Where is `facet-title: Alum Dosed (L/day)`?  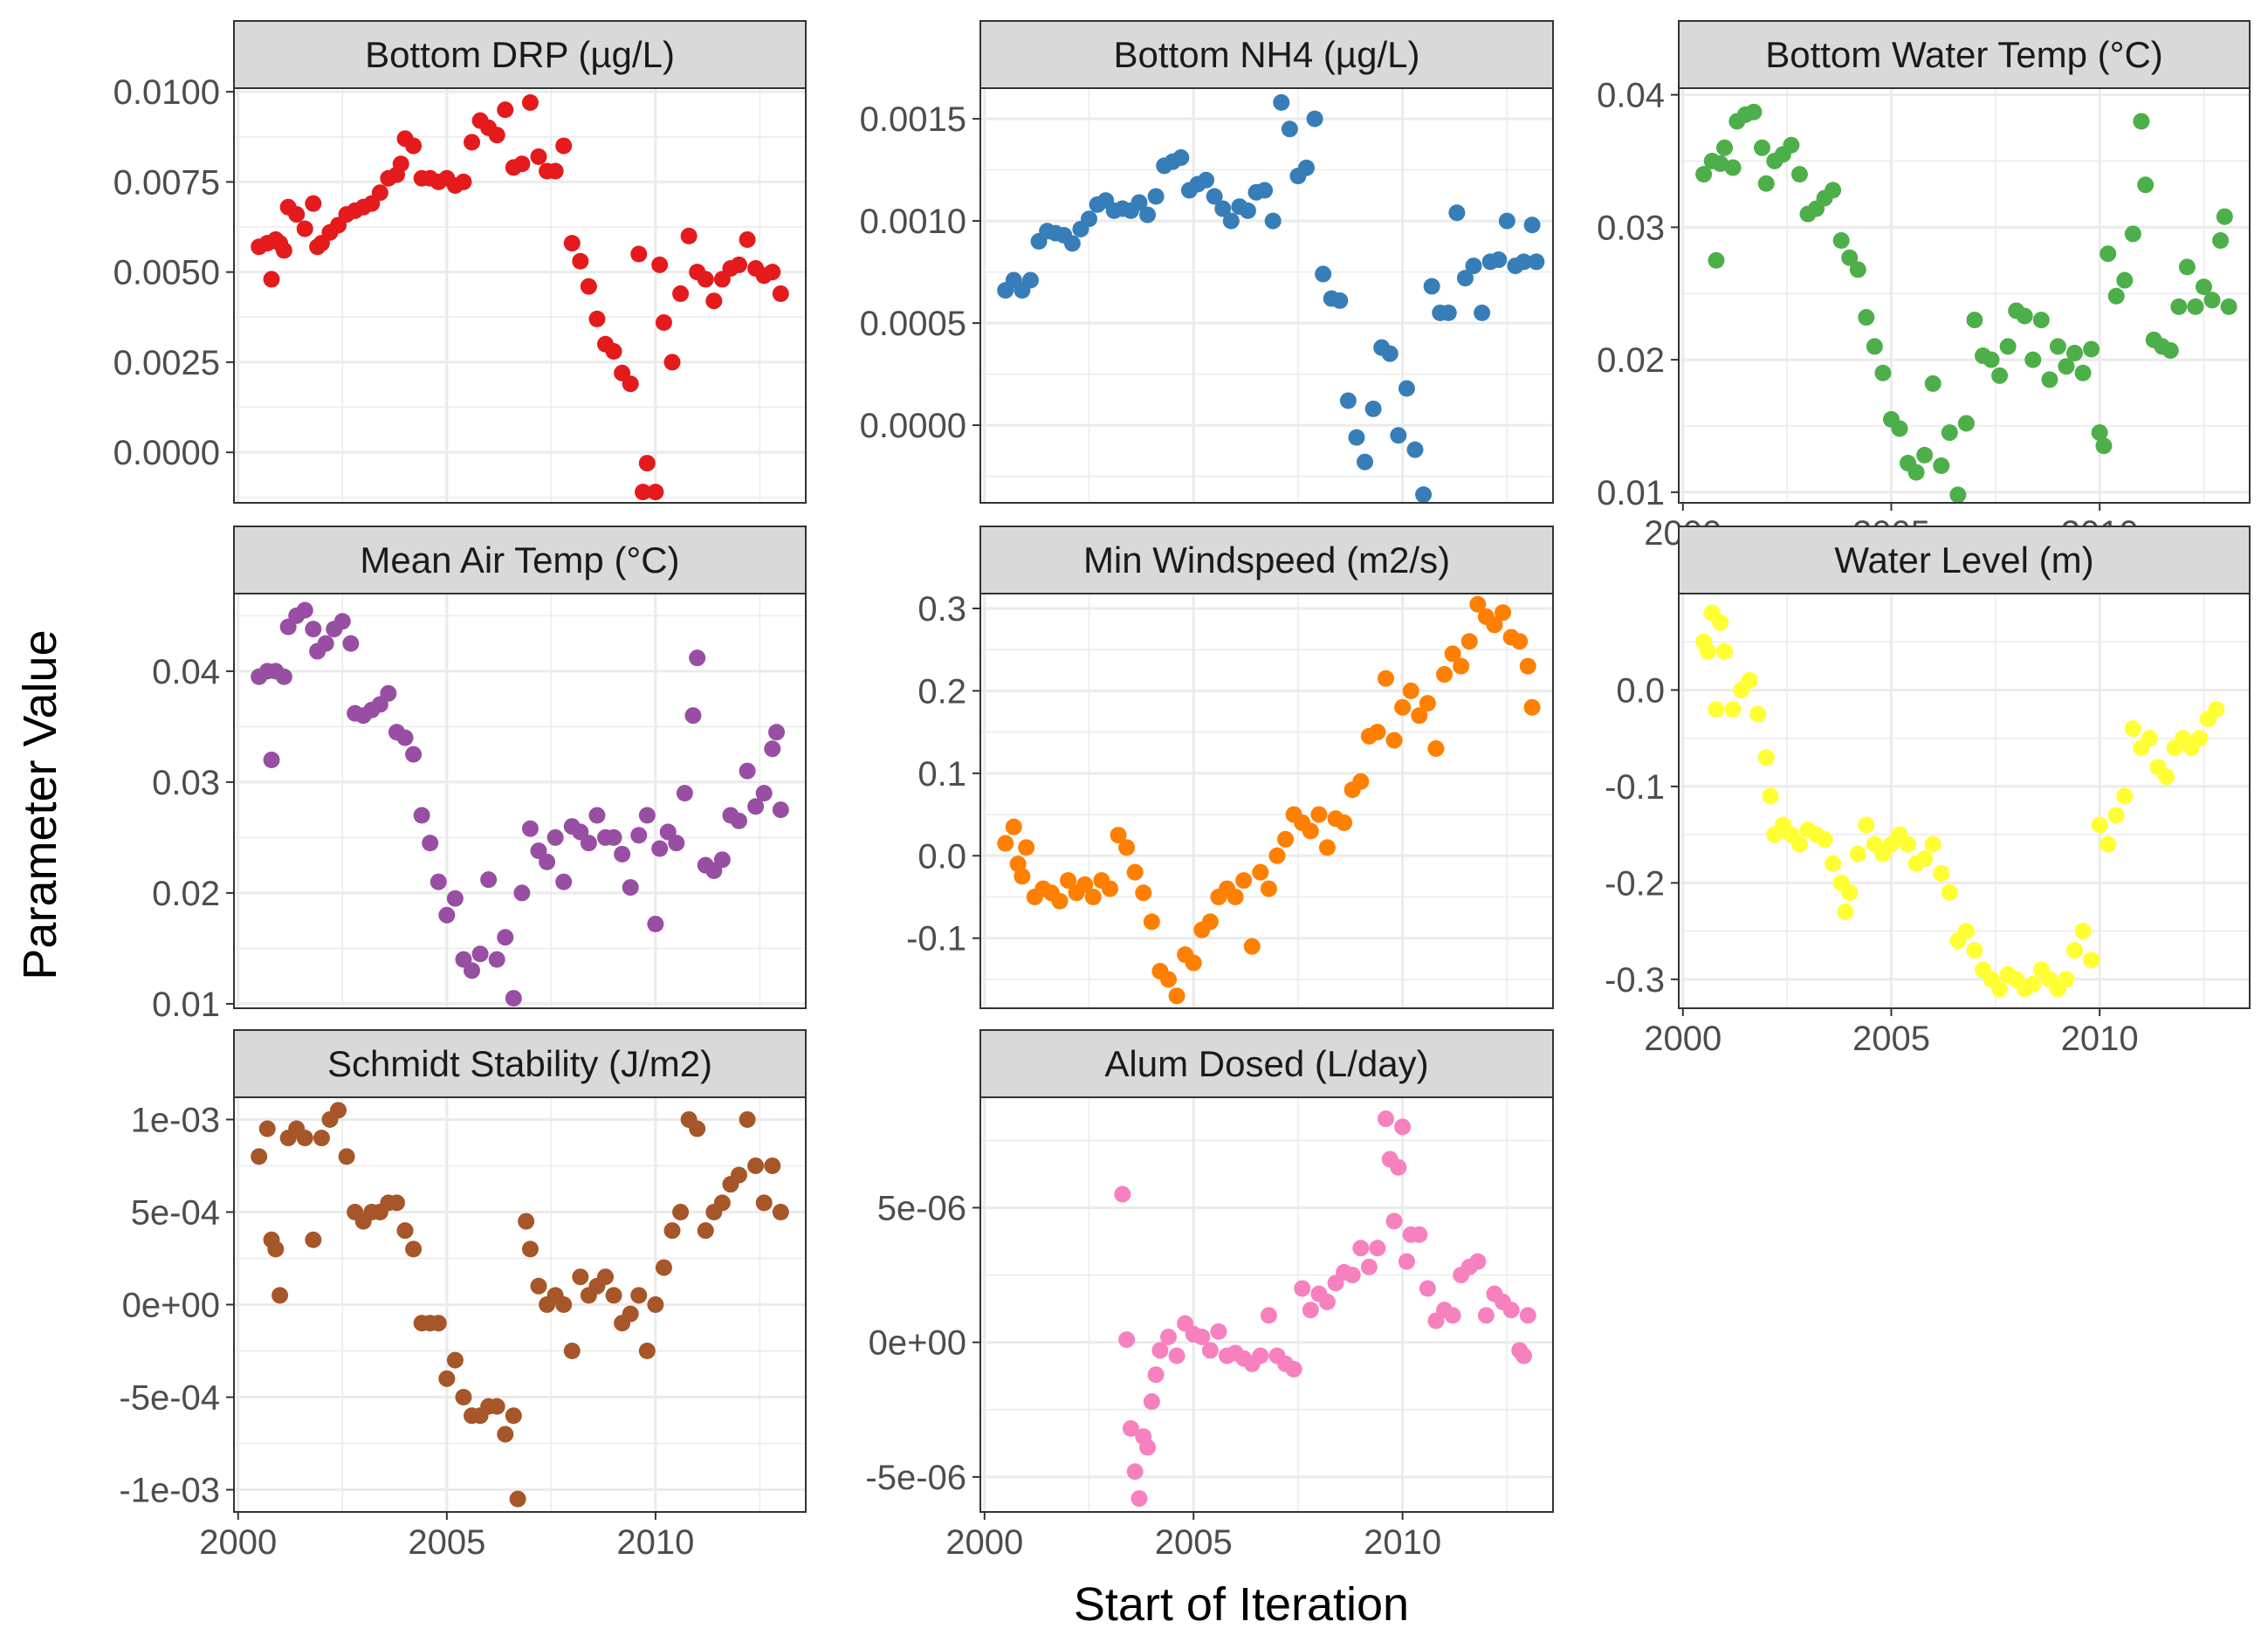 facet-title: Alum Dosed (L/day) is located at coordinates (1266, 1063).